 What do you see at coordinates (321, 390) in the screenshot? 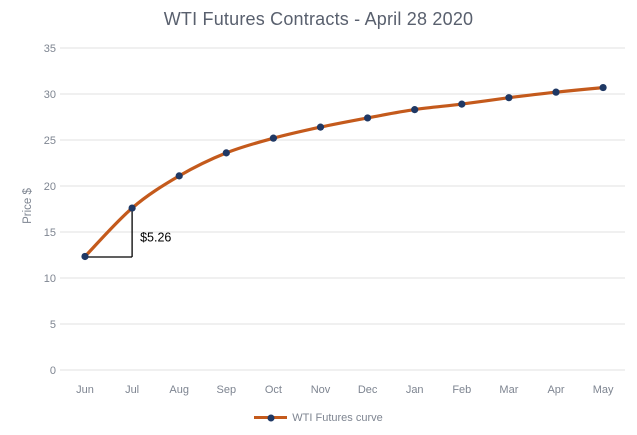
I see `x-tick-label: Nov` at bounding box center [321, 390].